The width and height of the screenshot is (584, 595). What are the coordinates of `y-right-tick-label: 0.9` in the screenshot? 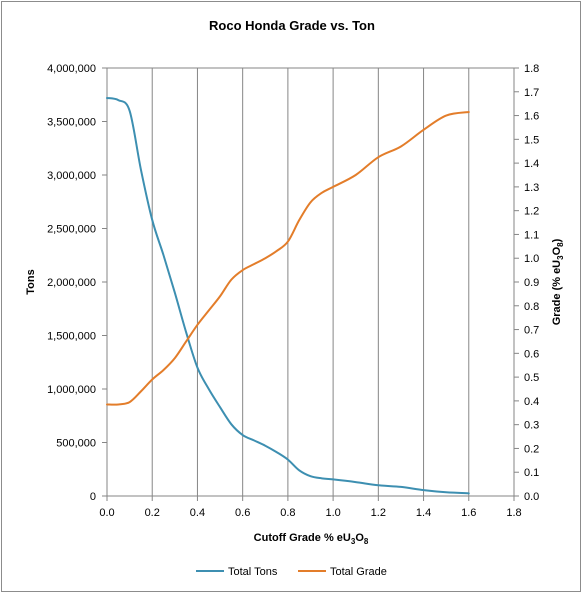 It's located at (531, 283).